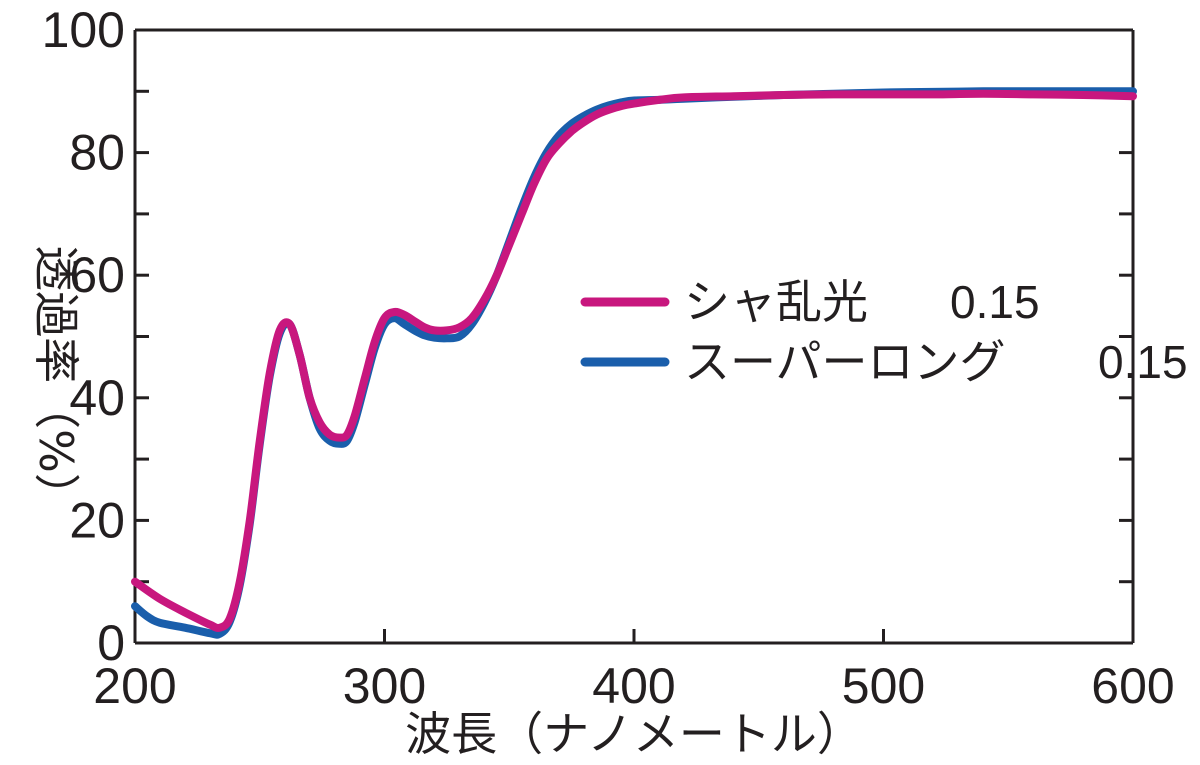 The height and width of the screenshot is (765, 1200). Describe the element at coordinates (56, 382) in the screenshot. I see `y-axis-title: 透過率（%）` at that location.